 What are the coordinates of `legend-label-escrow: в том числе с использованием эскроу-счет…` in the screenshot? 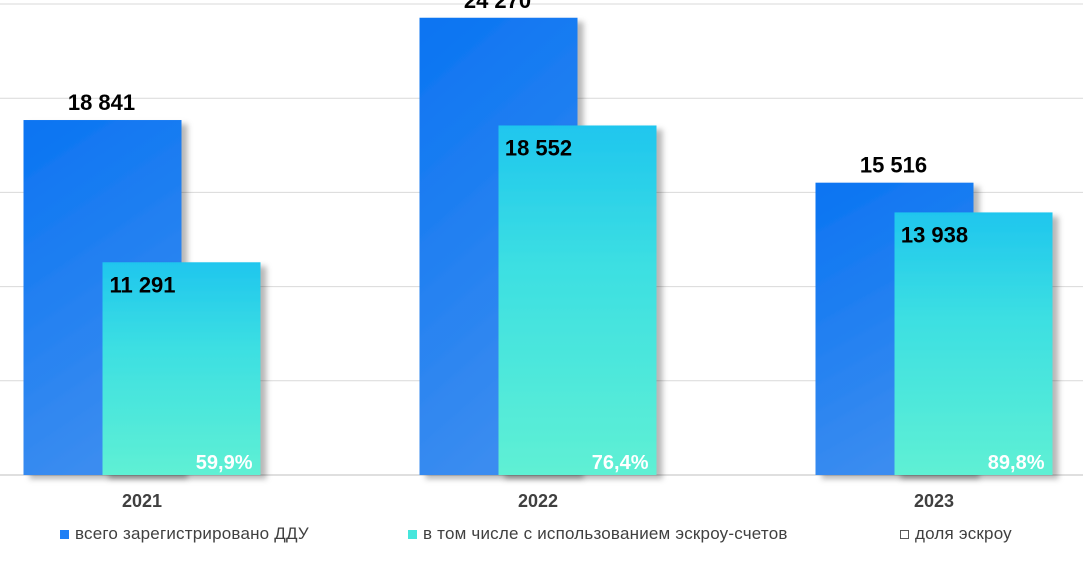 It's located at (605, 533).